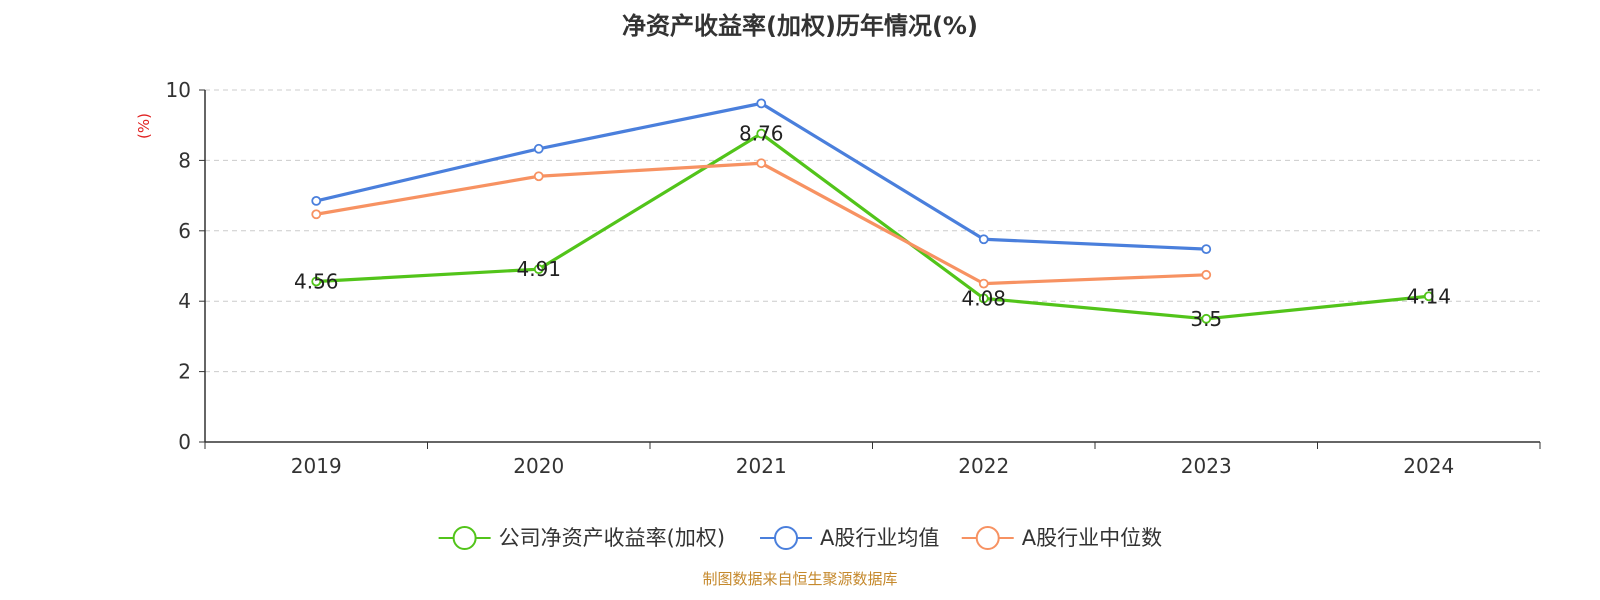 The image size is (1600, 600). I want to click on data-label: 4.91, so click(538, 269).